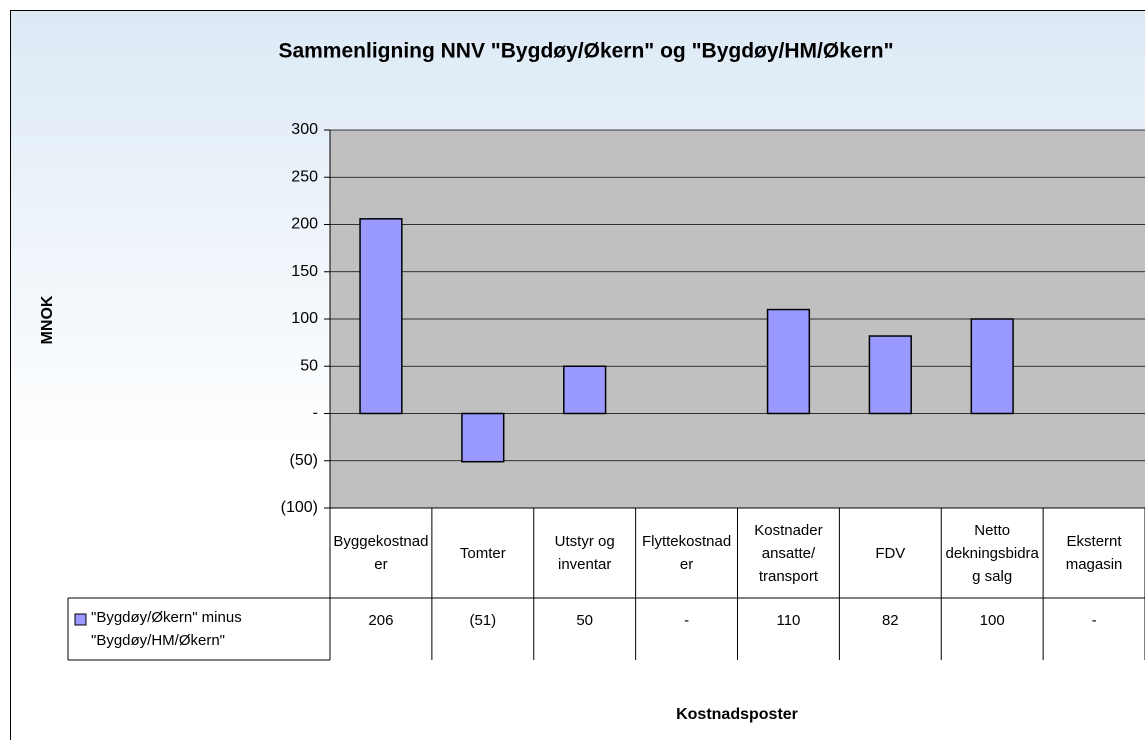 This screenshot has width=1145, height=740. I want to click on legend-swatch, so click(80, 619).